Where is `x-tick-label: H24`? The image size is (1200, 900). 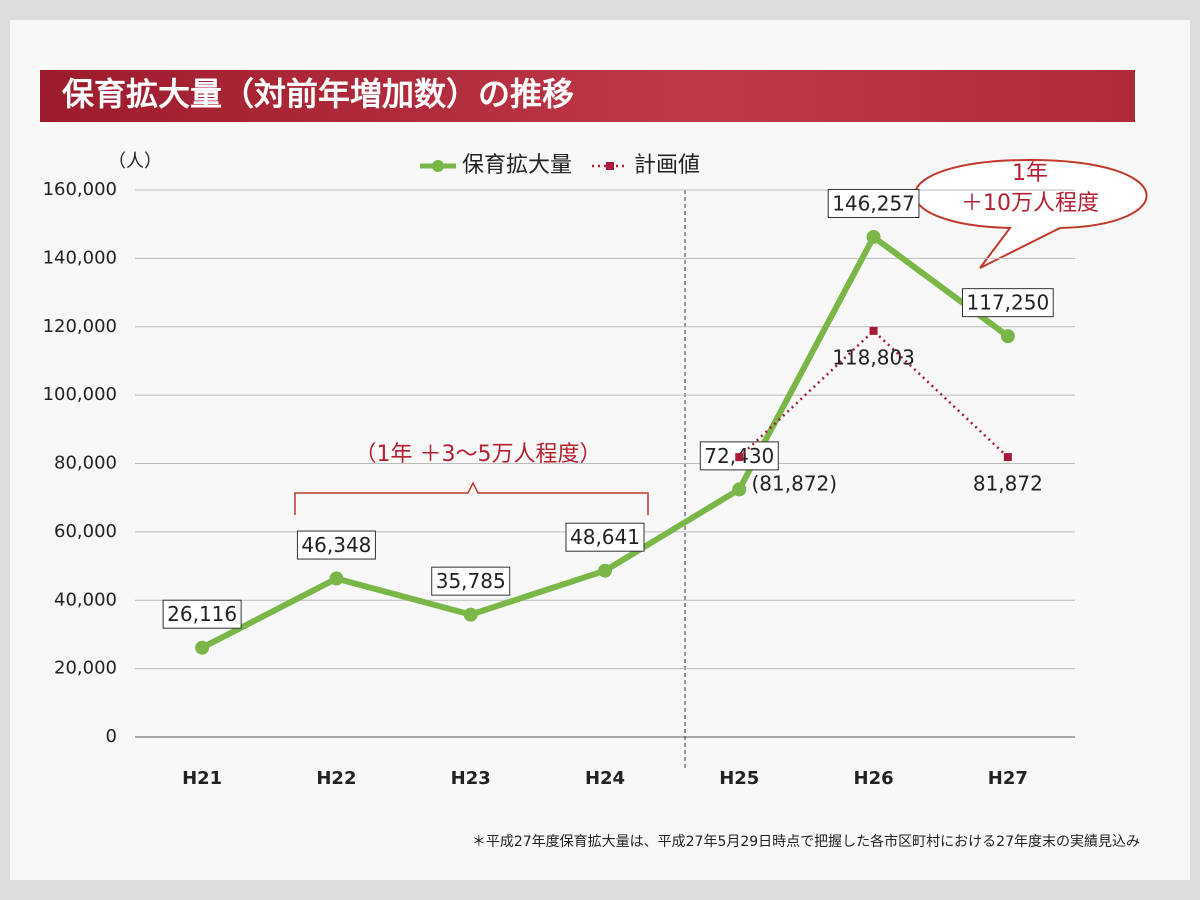
x-tick-label: H24 is located at coordinates (605, 778).